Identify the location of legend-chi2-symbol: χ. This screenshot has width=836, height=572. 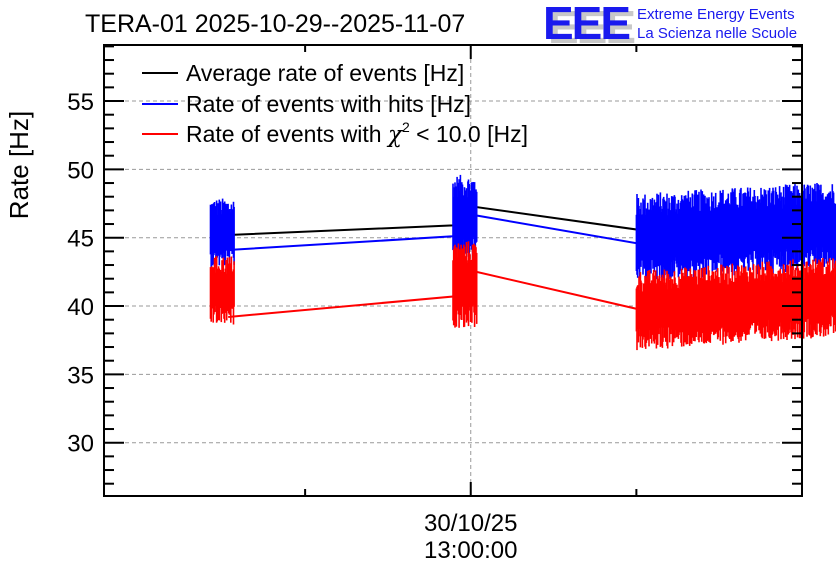
(395, 135).